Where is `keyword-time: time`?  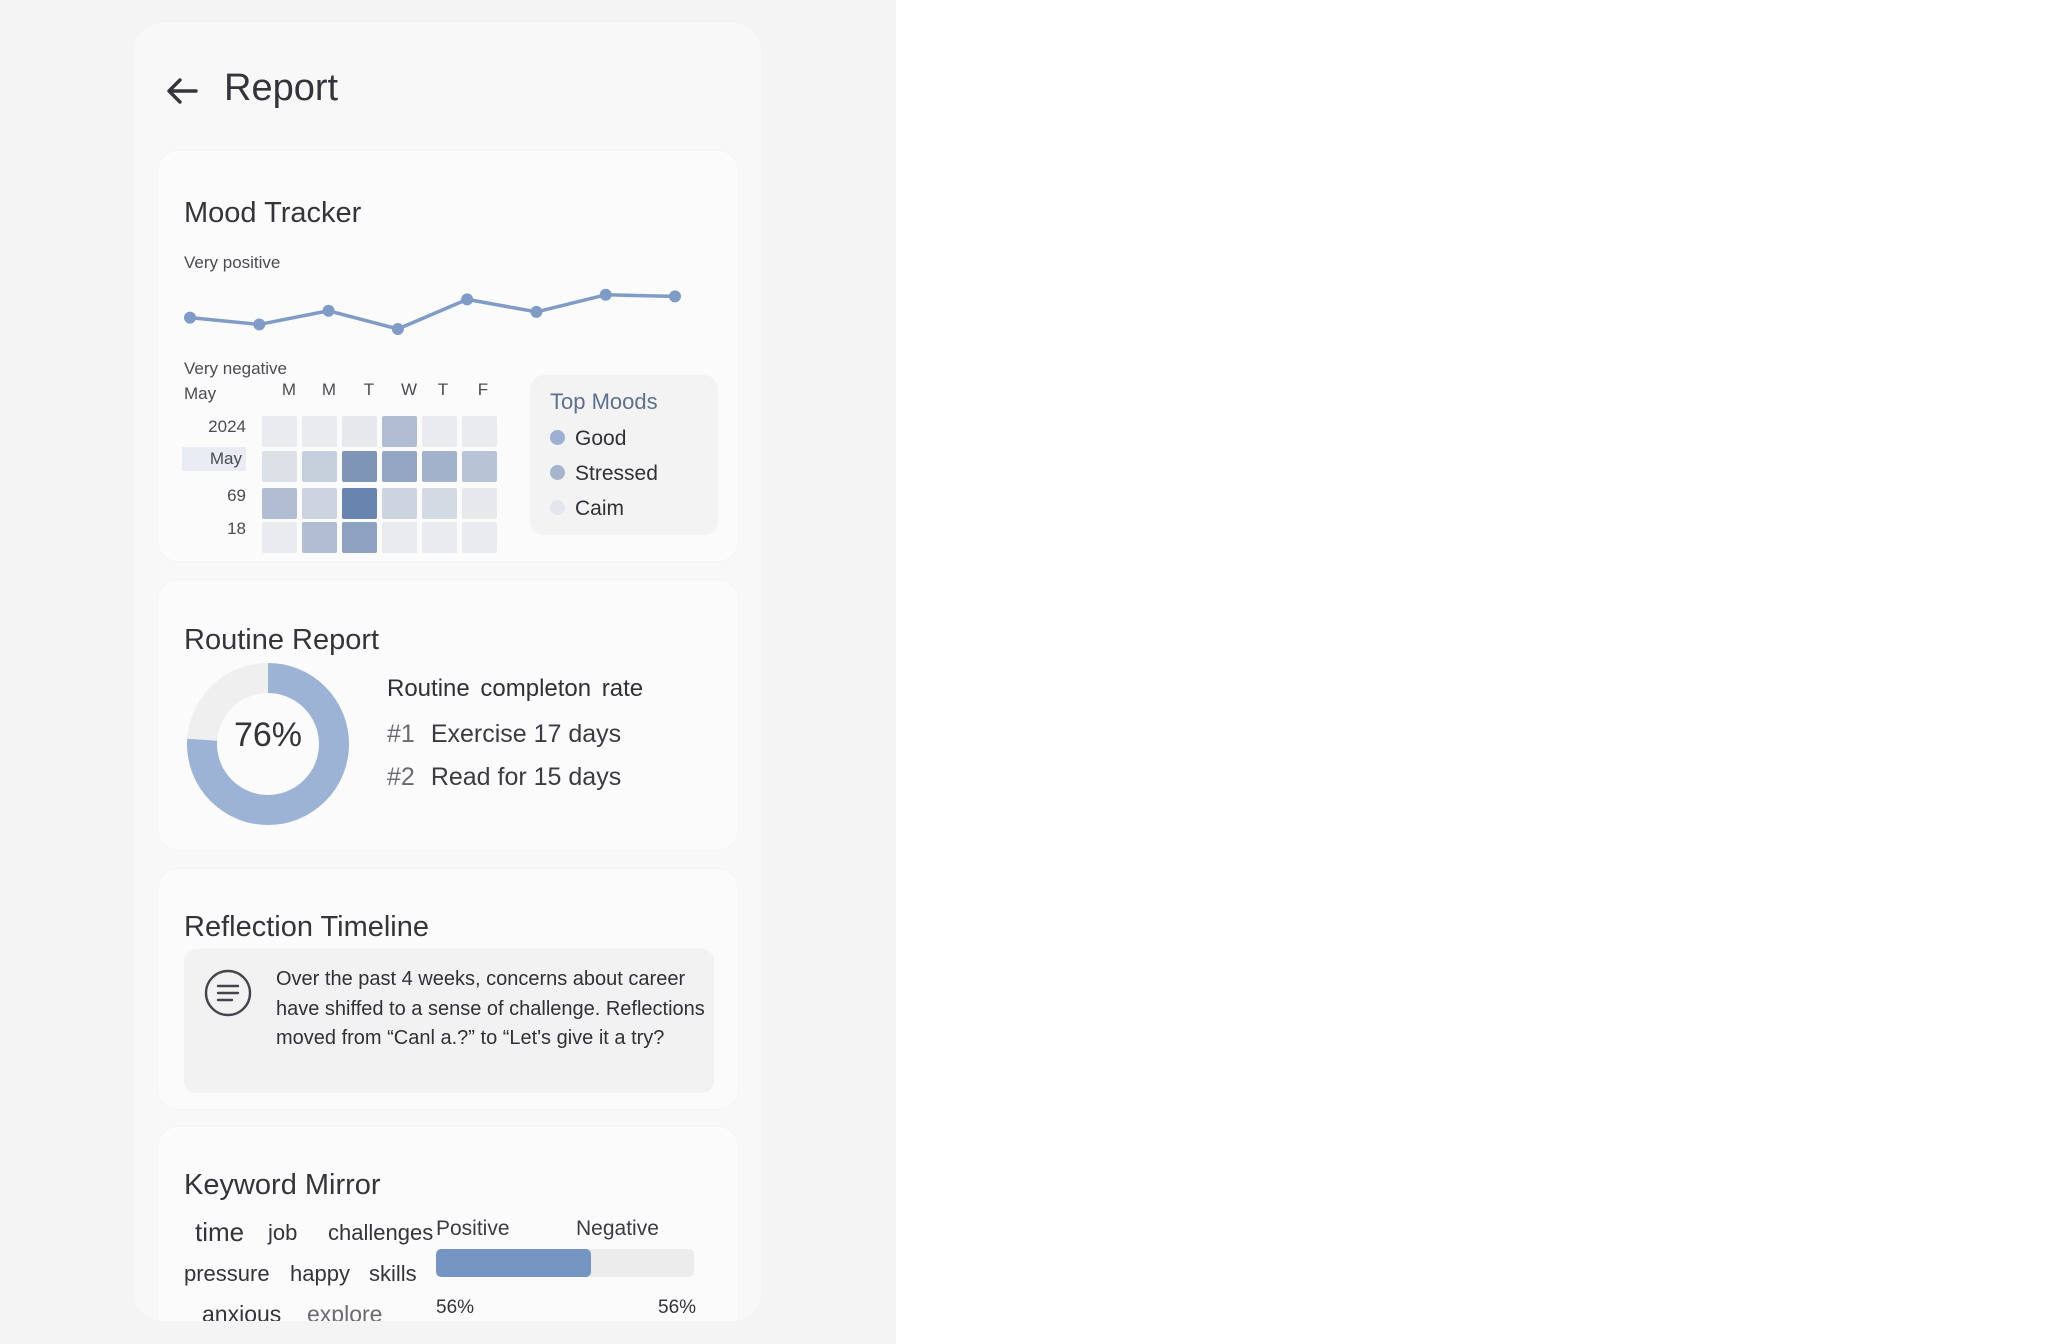 keyword-time: time is located at coordinates (220, 1232).